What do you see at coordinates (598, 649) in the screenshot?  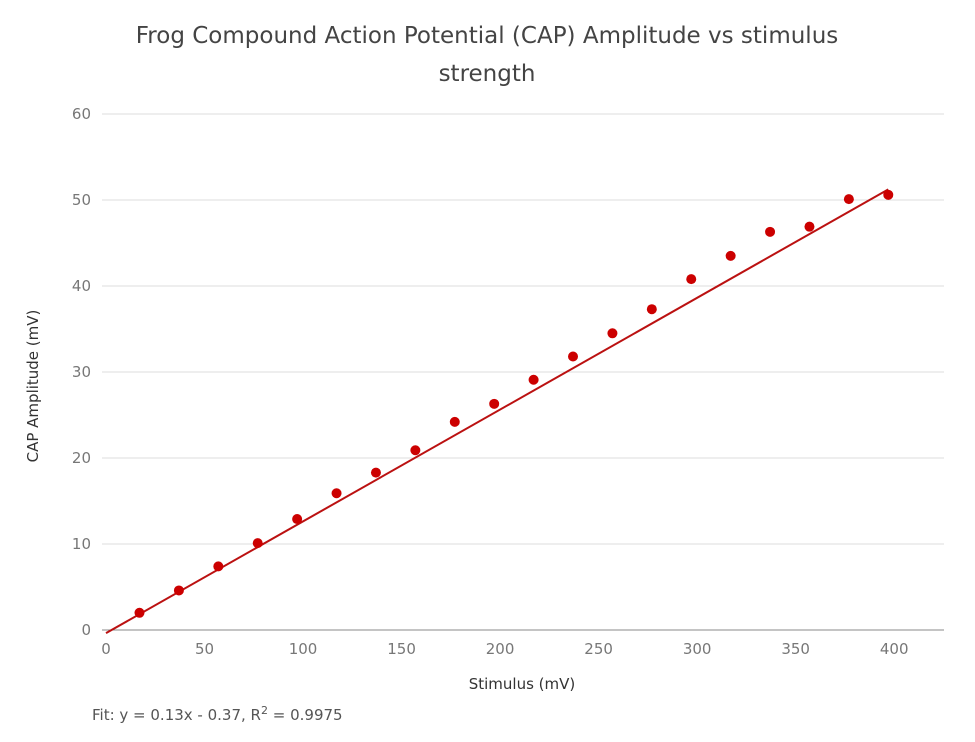 I see `x-tick-label: 250` at bounding box center [598, 649].